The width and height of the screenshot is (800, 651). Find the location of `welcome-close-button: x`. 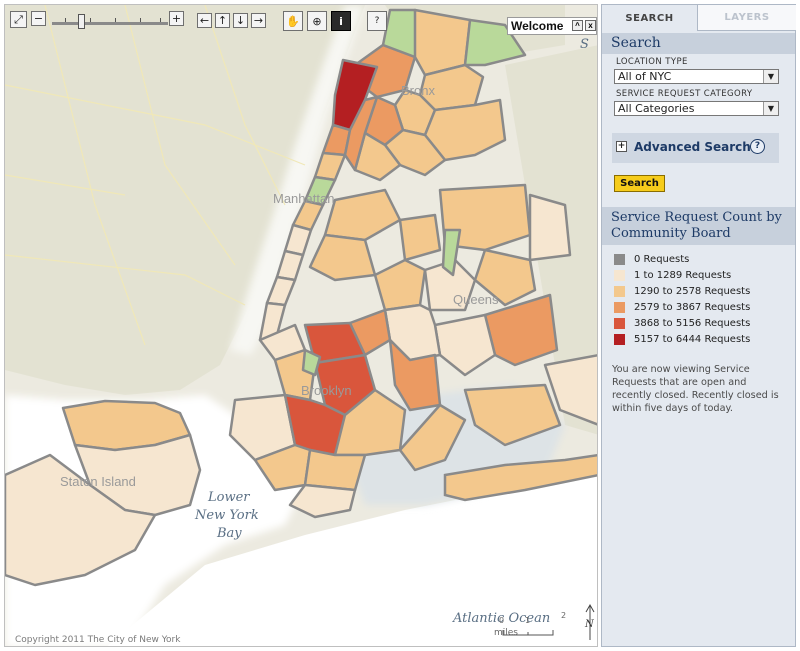

welcome-close-button: x is located at coordinates (590, 25).